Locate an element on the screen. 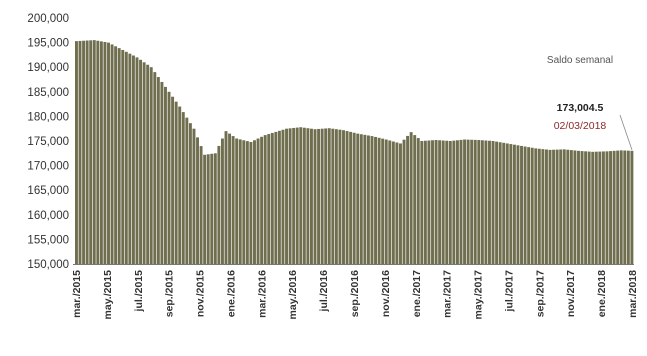 This screenshot has height=356, width=647. x-tick-label: mar./2015 is located at coordinates (77, 294).